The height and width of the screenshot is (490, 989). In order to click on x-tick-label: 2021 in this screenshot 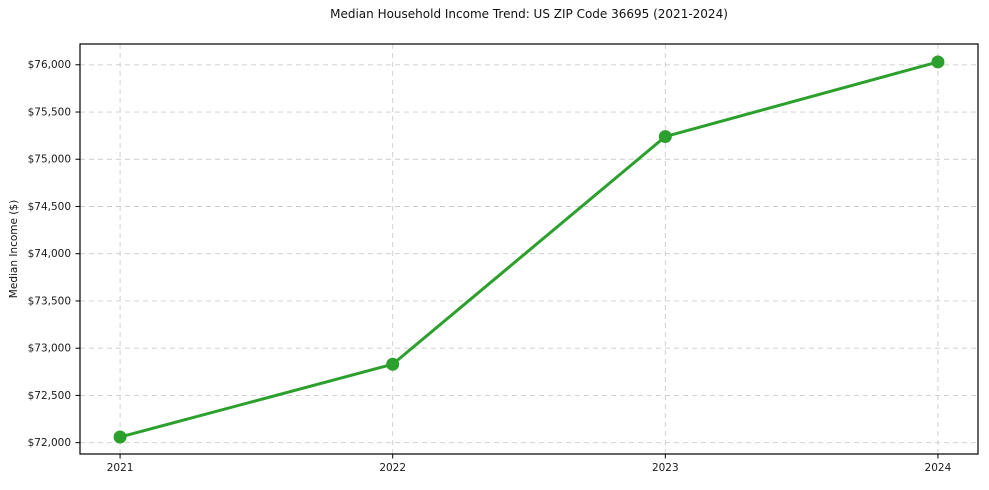, I will do `click(120, 468)`.